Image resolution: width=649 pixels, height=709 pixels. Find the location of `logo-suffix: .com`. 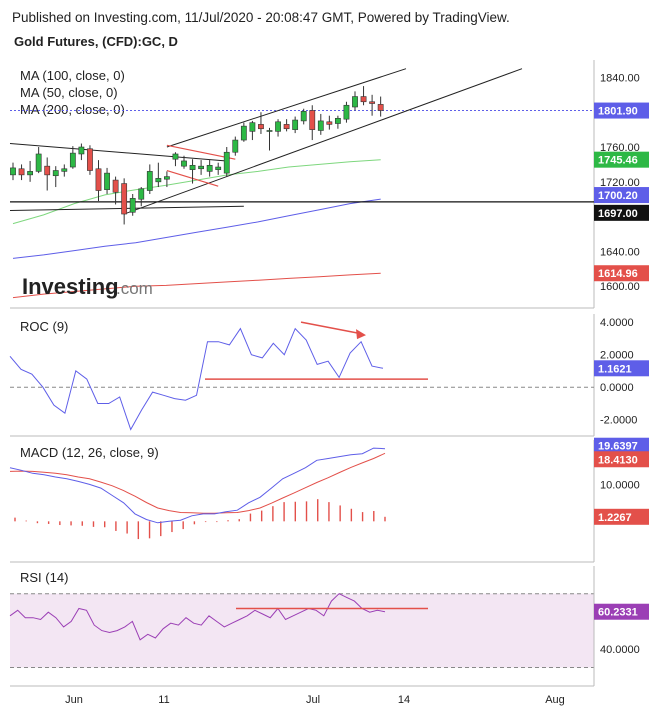

logo-suffix: .com is located at coordinates (134, 288).